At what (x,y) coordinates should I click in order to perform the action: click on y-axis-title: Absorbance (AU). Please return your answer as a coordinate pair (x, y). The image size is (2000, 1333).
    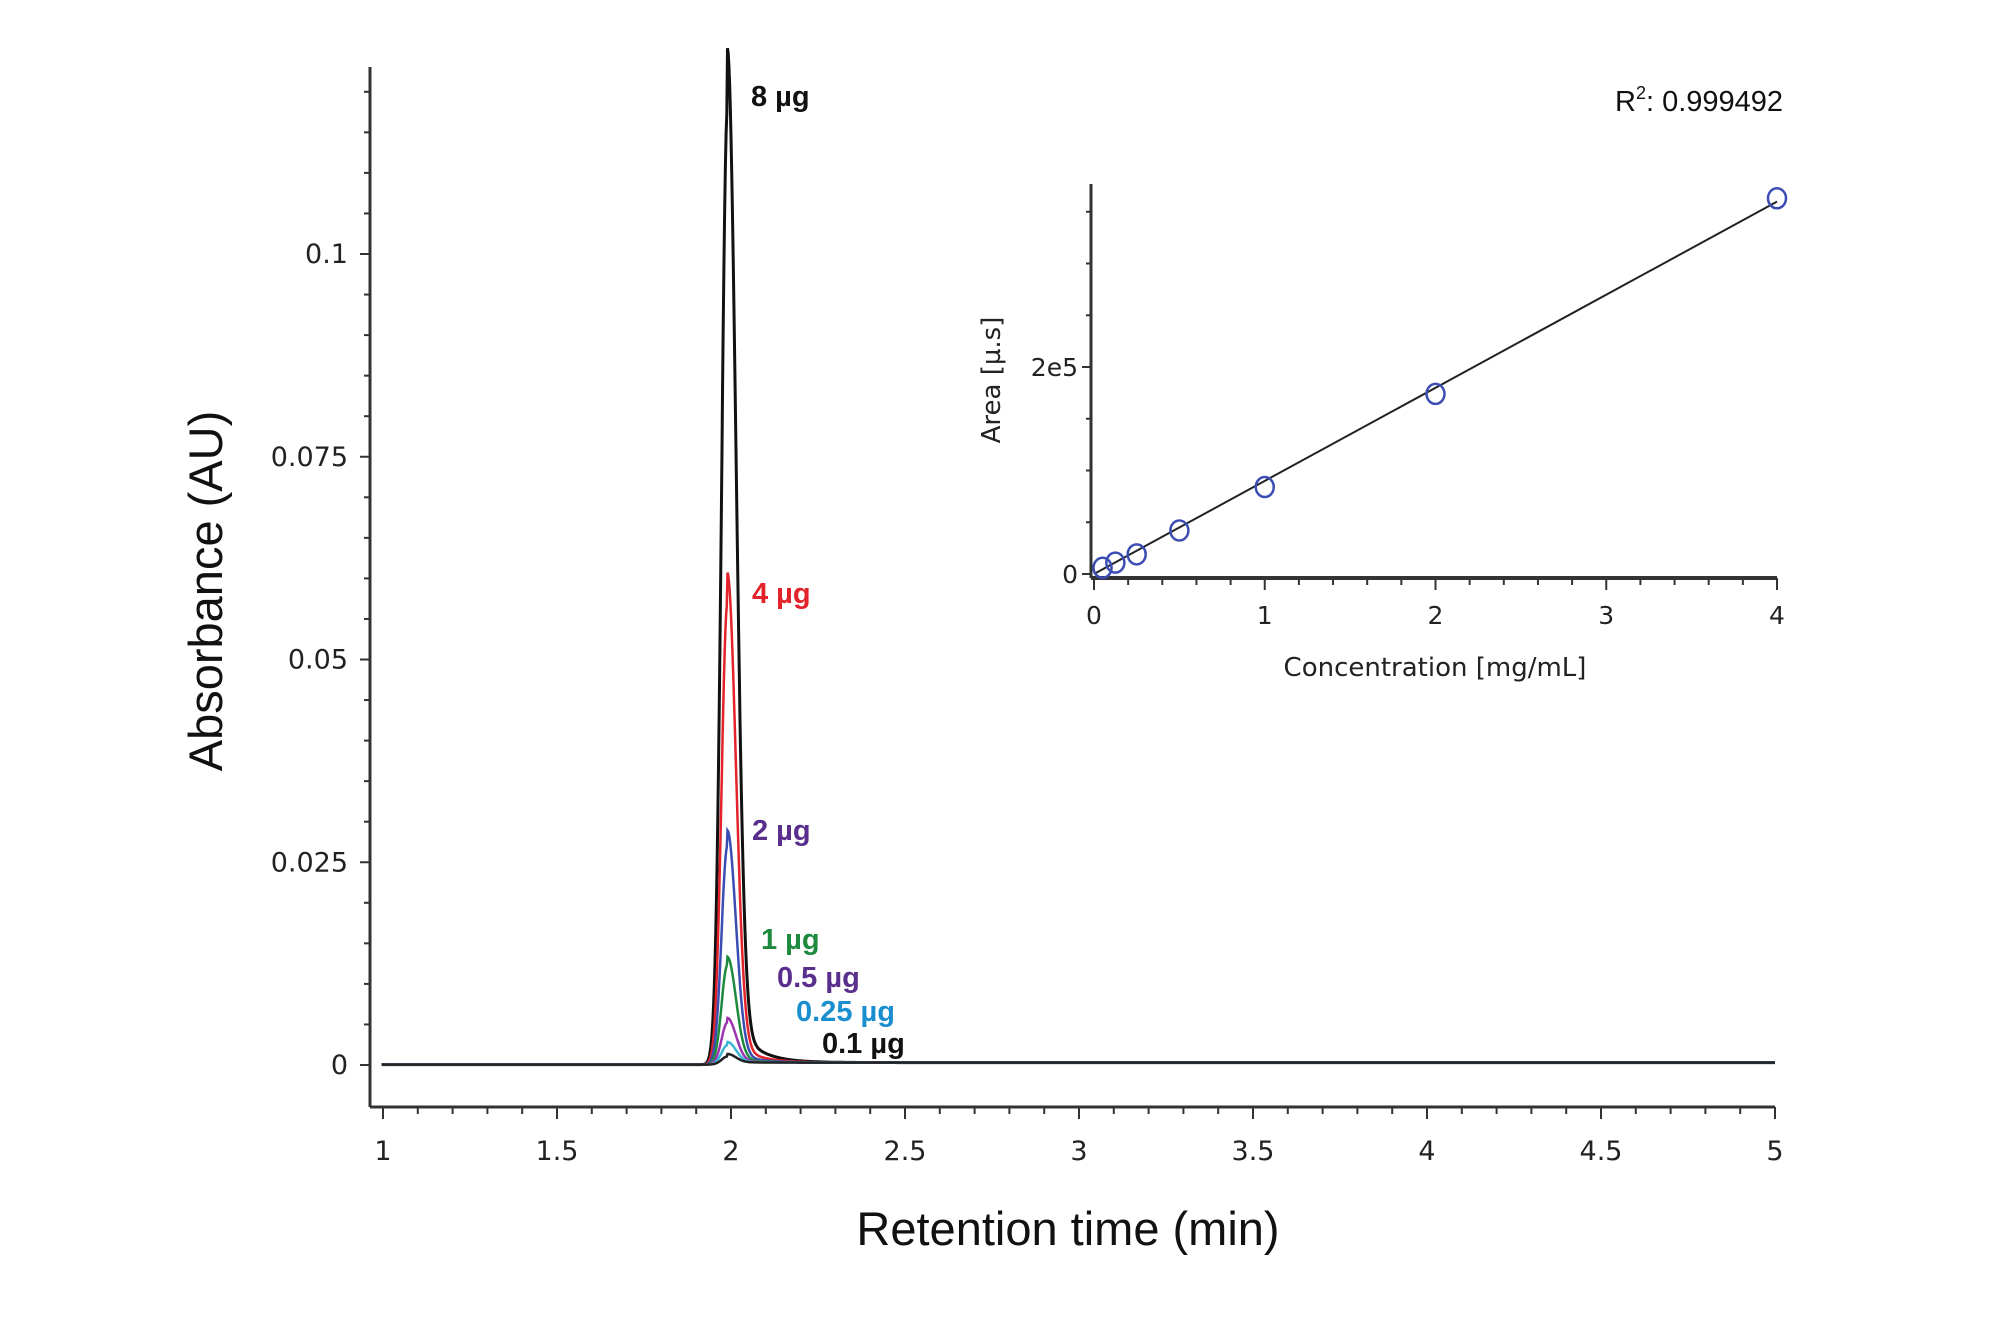
    Looking at the image, I should click on (205, 591).